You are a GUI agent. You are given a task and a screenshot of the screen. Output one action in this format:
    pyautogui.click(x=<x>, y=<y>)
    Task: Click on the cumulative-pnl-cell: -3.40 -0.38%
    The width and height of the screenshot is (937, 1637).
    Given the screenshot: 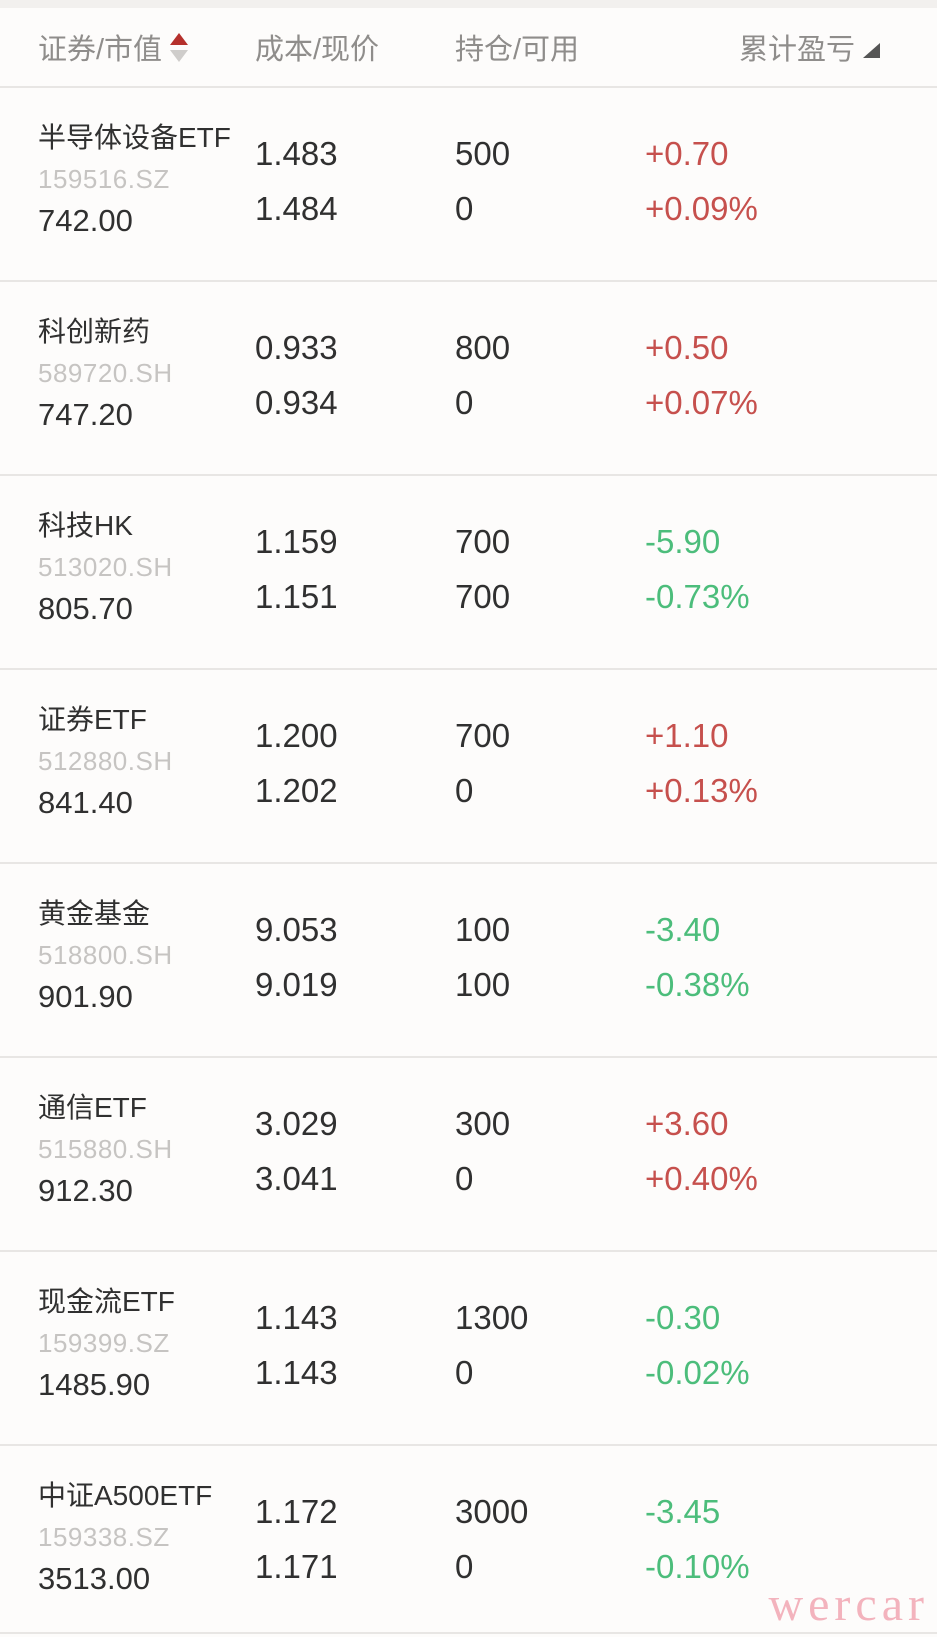 What is the action you would take?
    pyautogui.click(x=762, y=960)
    